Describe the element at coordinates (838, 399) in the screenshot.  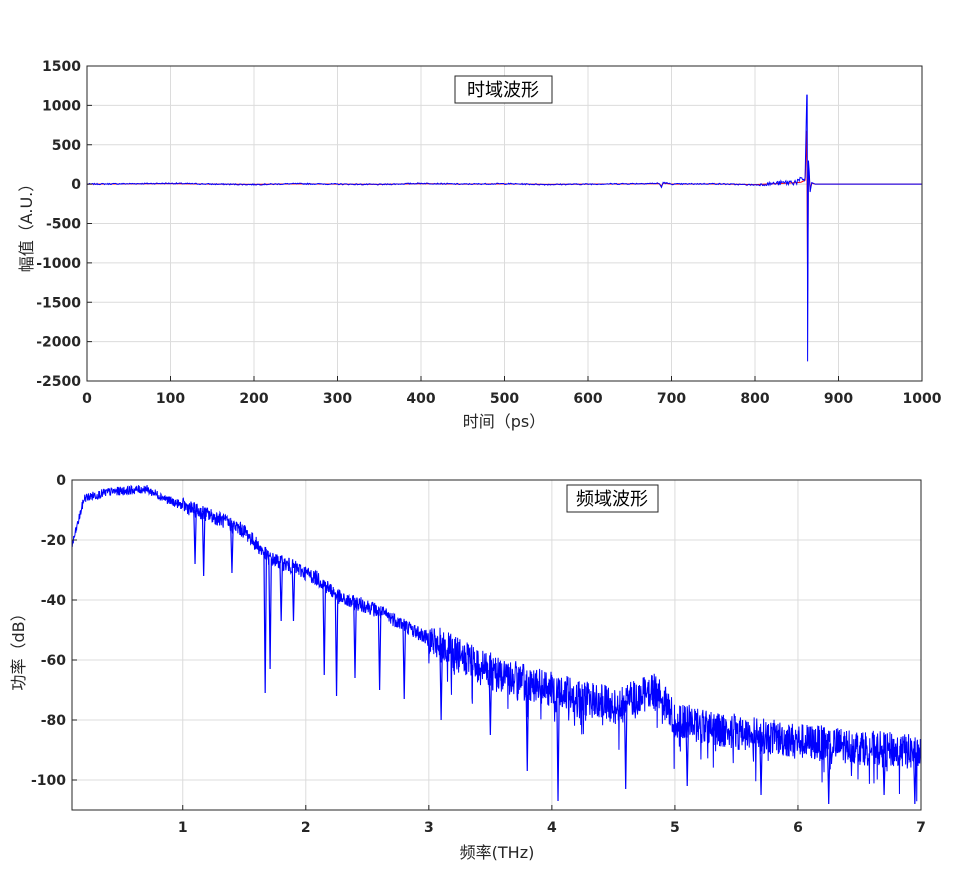
I see `time-domain-x-tick-label: 900` at that location.